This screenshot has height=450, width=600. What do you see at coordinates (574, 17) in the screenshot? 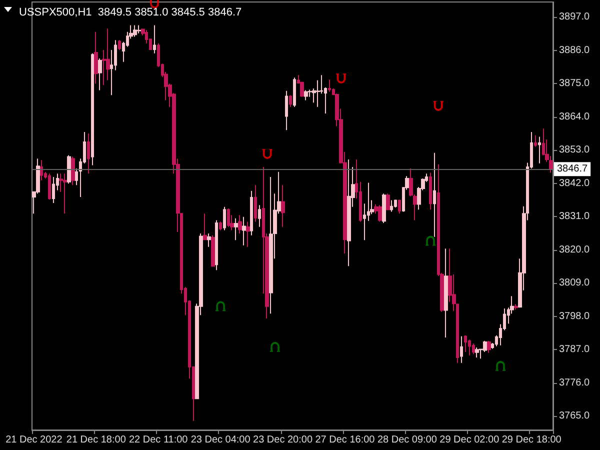
I see `y-tick-label: 3897.0` at bounding box center [574, 17].